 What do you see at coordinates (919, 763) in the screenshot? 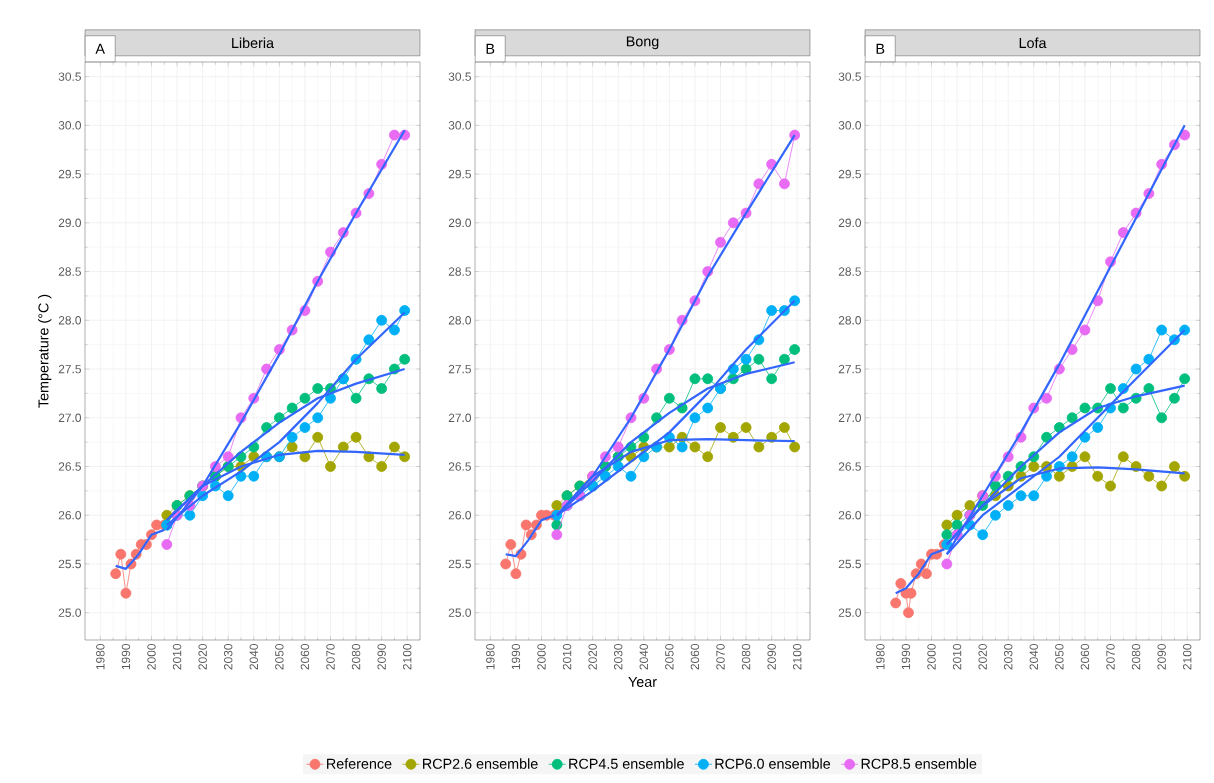
I see `legend-label: RCP8.5 ensemble` at bounding box center [919, 763].